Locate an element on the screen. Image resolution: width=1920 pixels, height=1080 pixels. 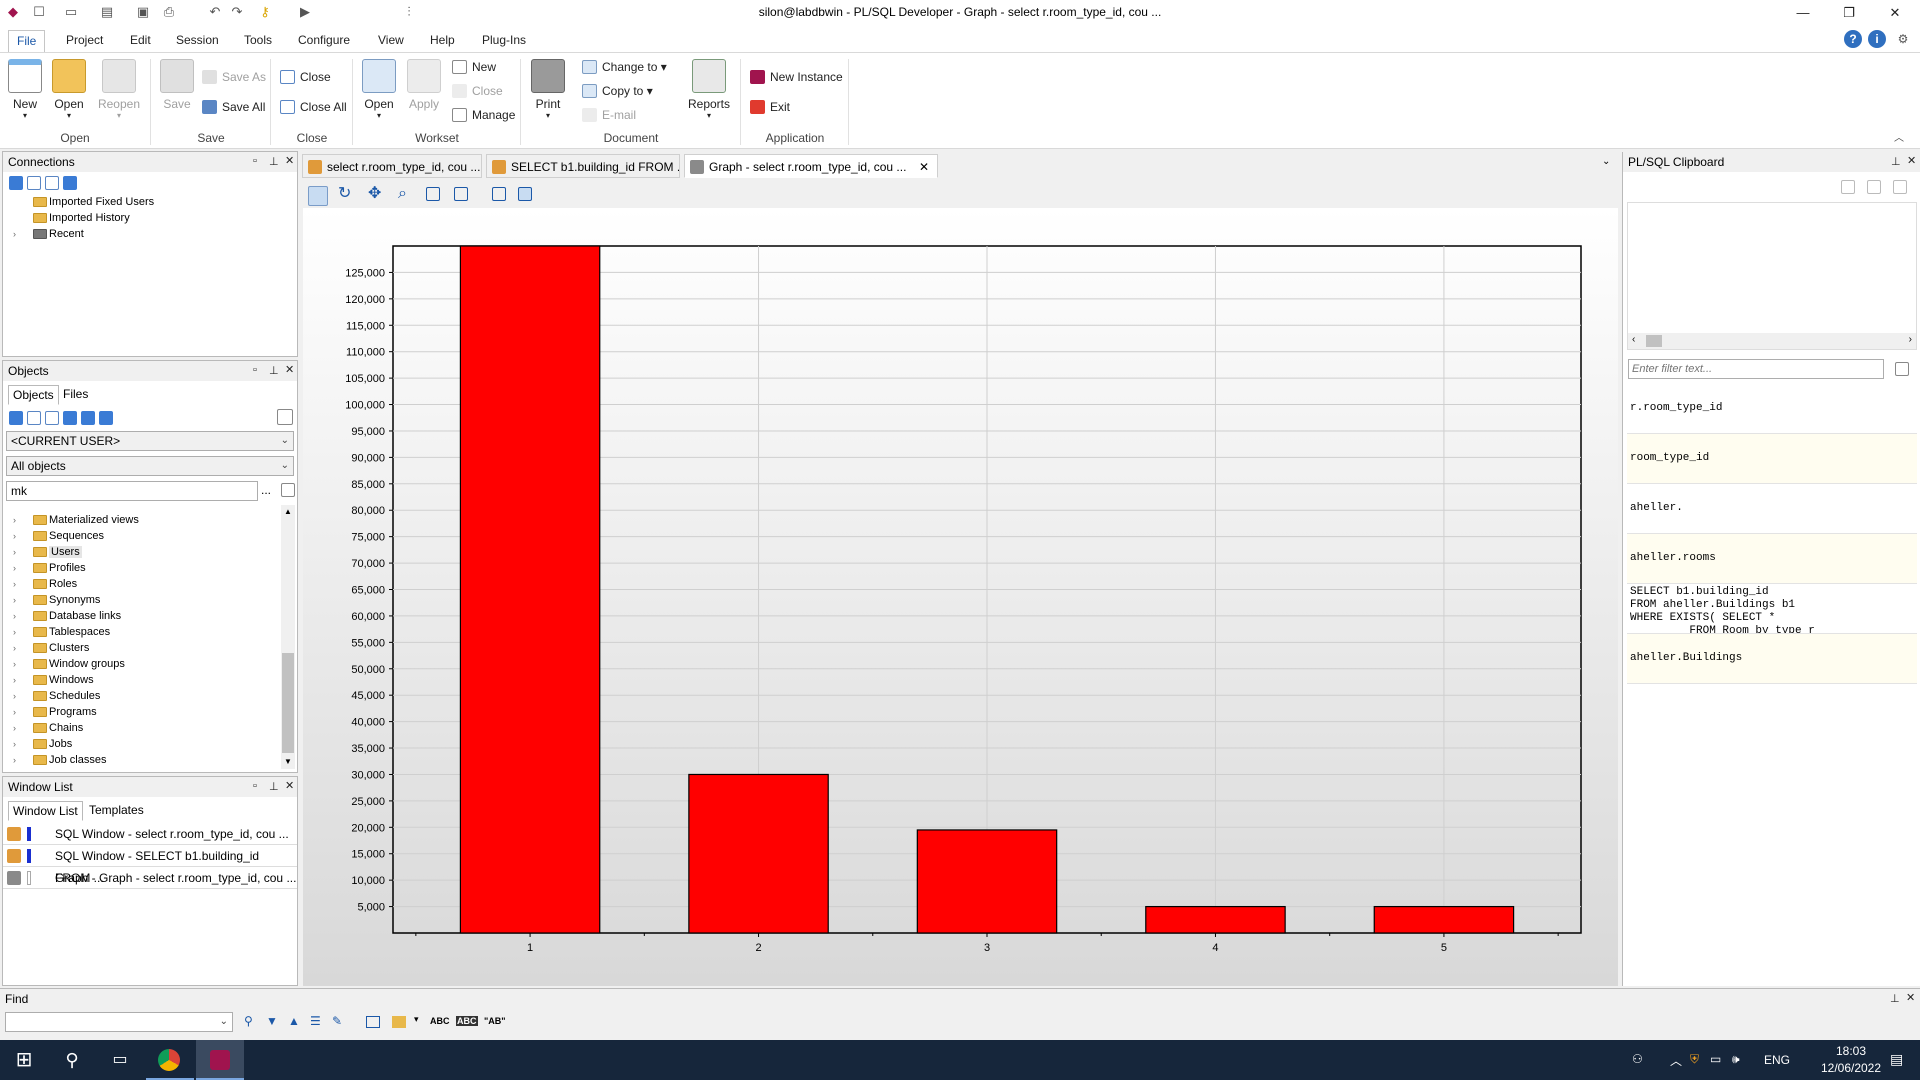
connect-icon is located at coordinates (106, 418).